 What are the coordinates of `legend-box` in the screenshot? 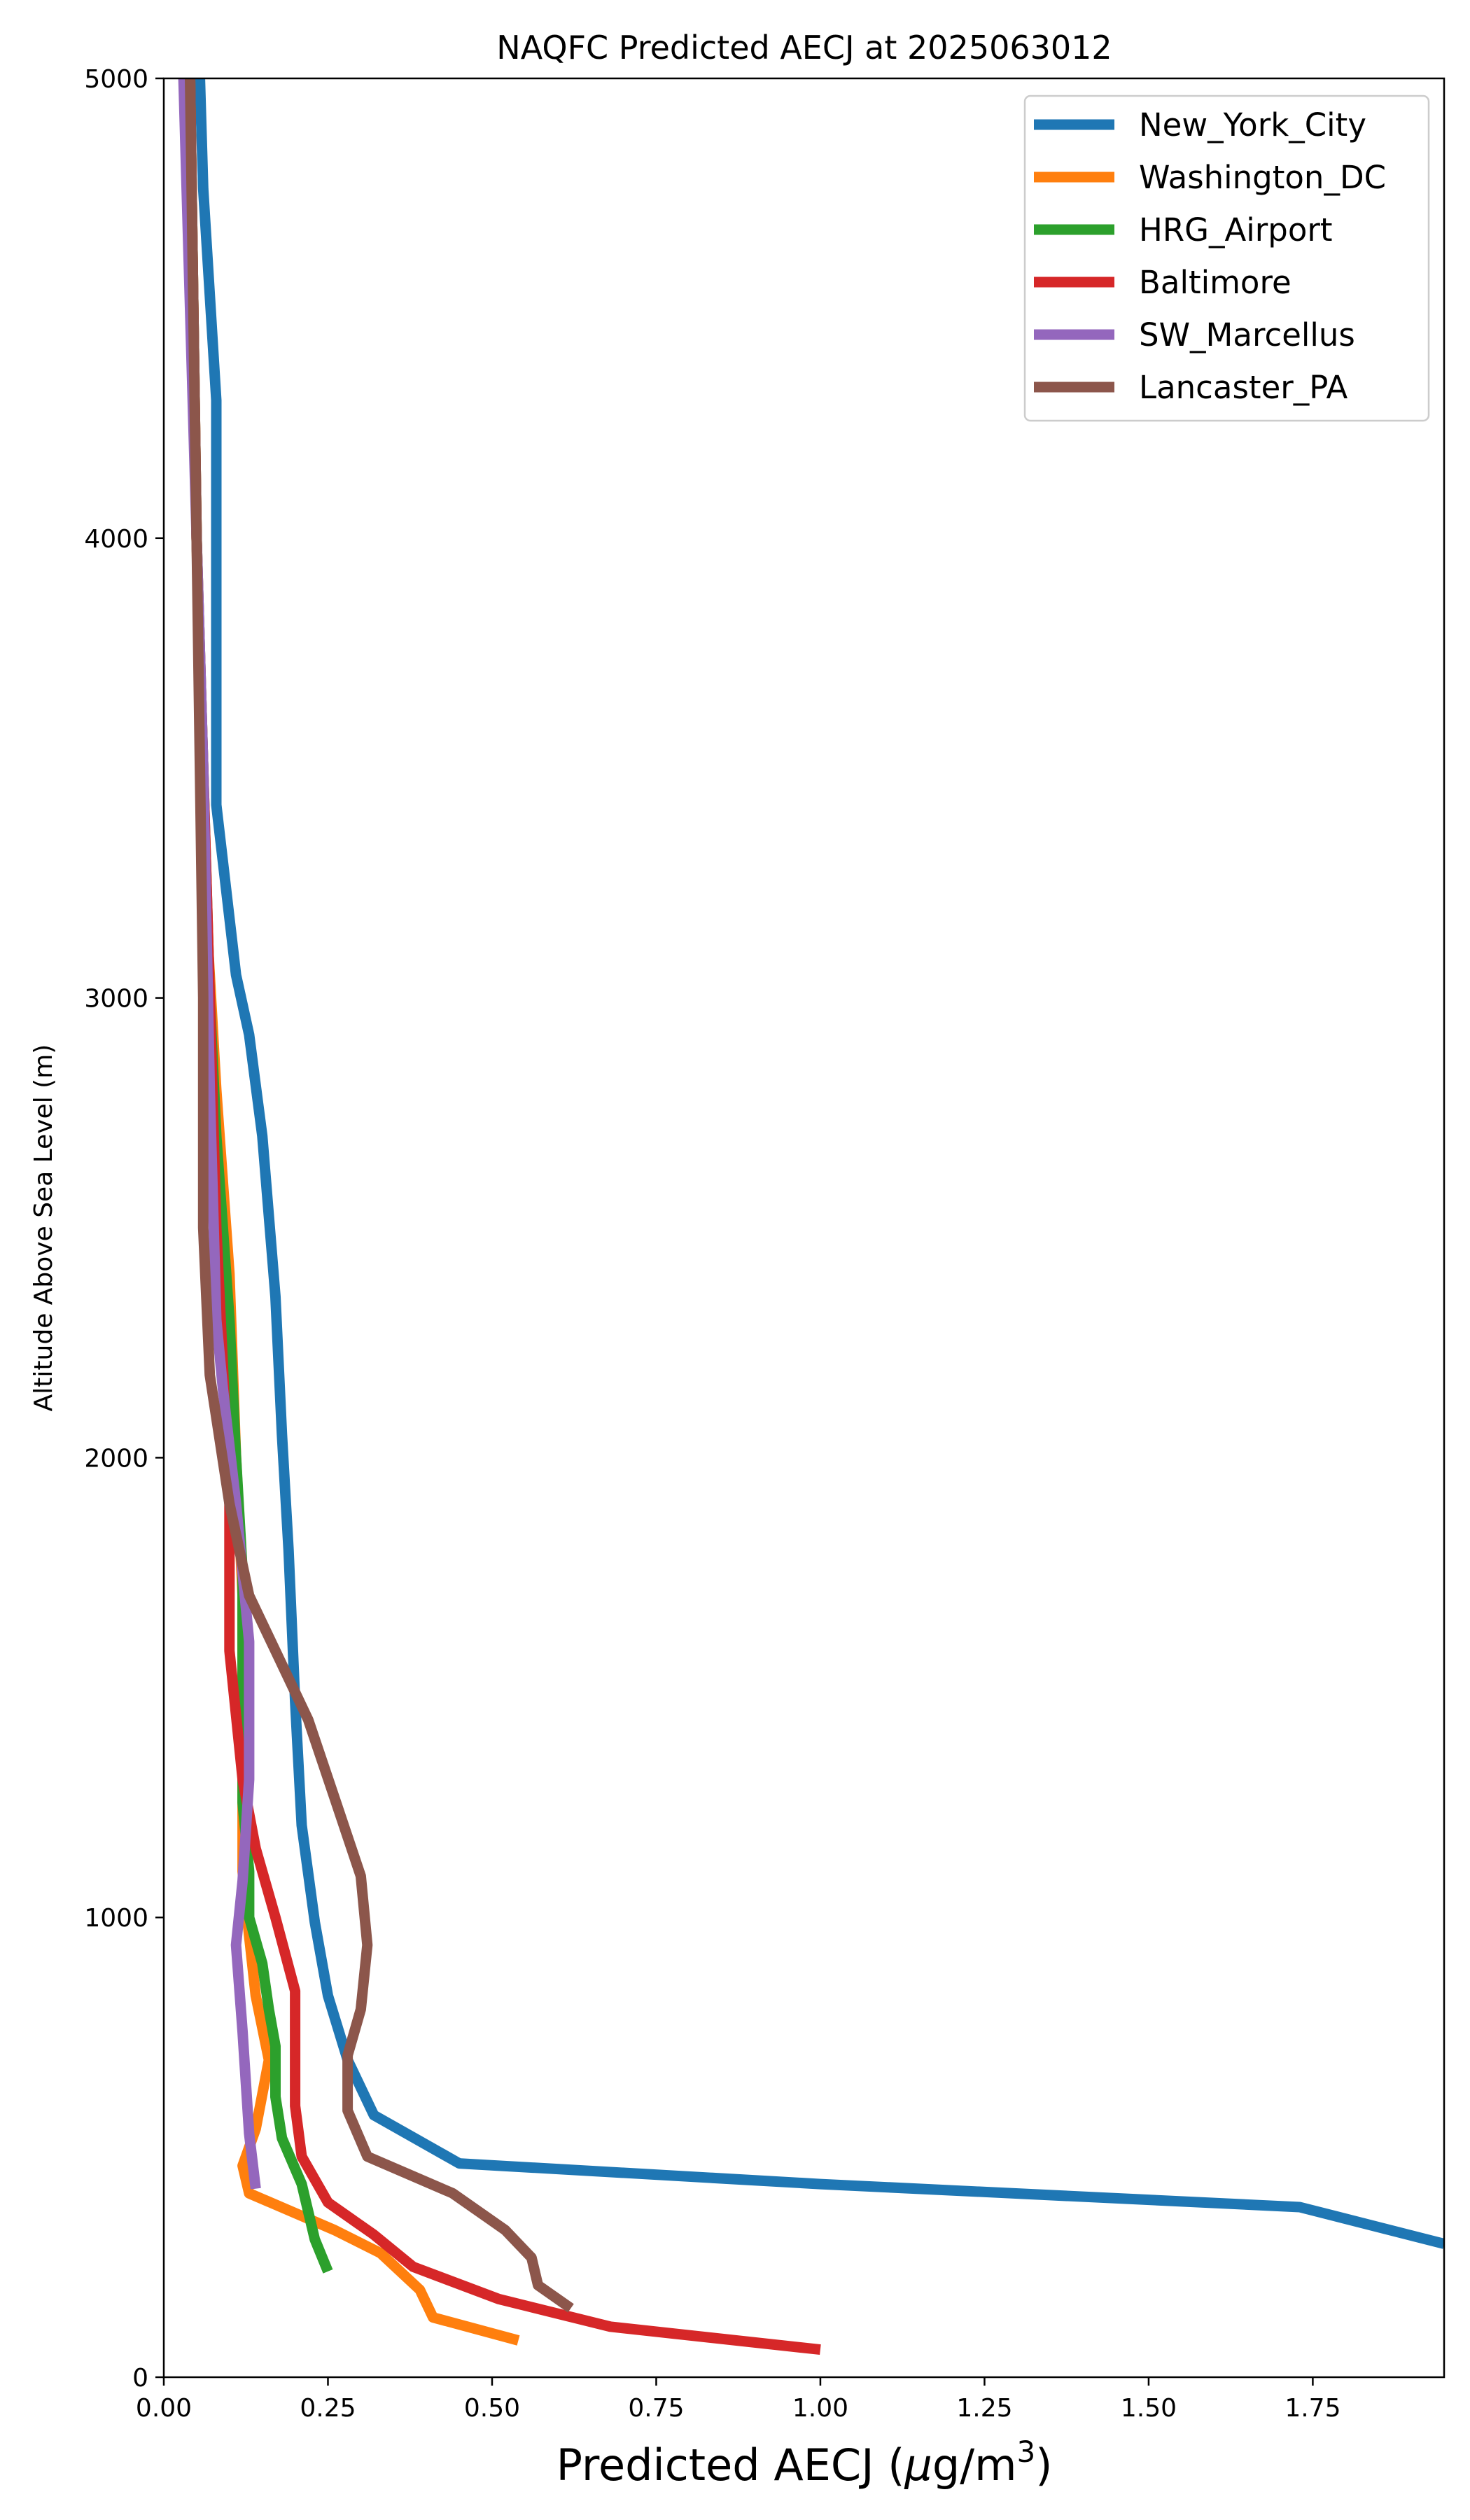 It's located at (1226, 258).